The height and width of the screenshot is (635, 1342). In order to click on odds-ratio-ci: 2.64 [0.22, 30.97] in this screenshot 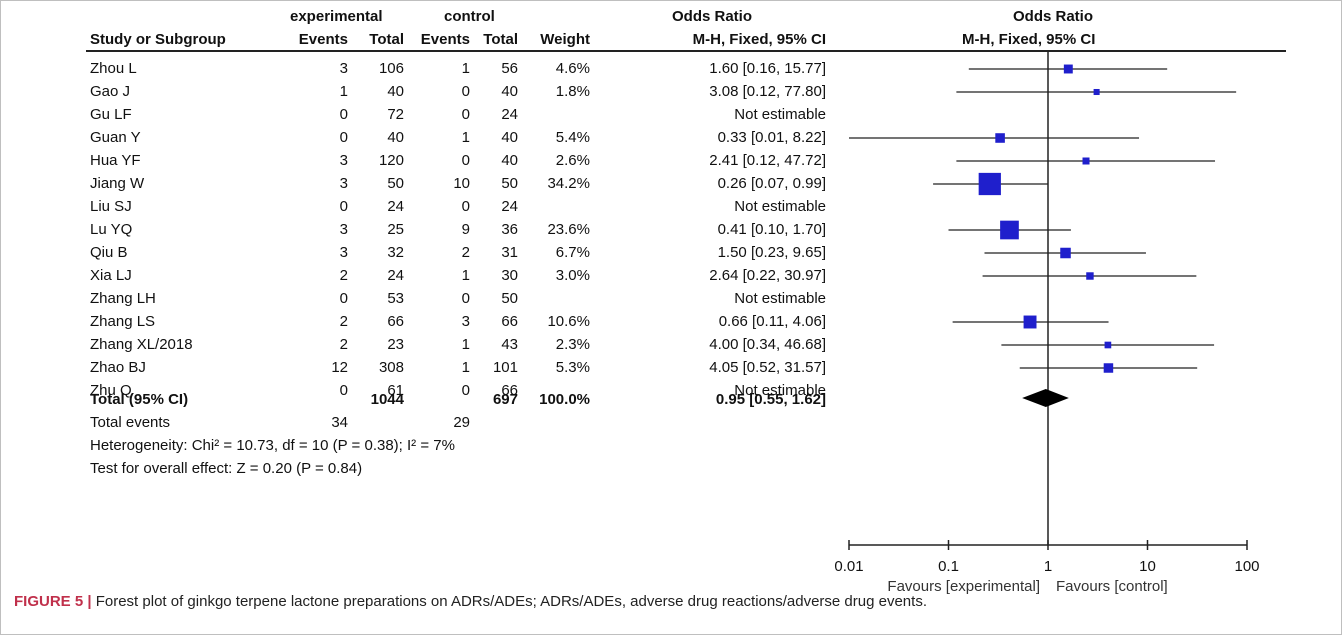, I will do `click(767, 275)`.